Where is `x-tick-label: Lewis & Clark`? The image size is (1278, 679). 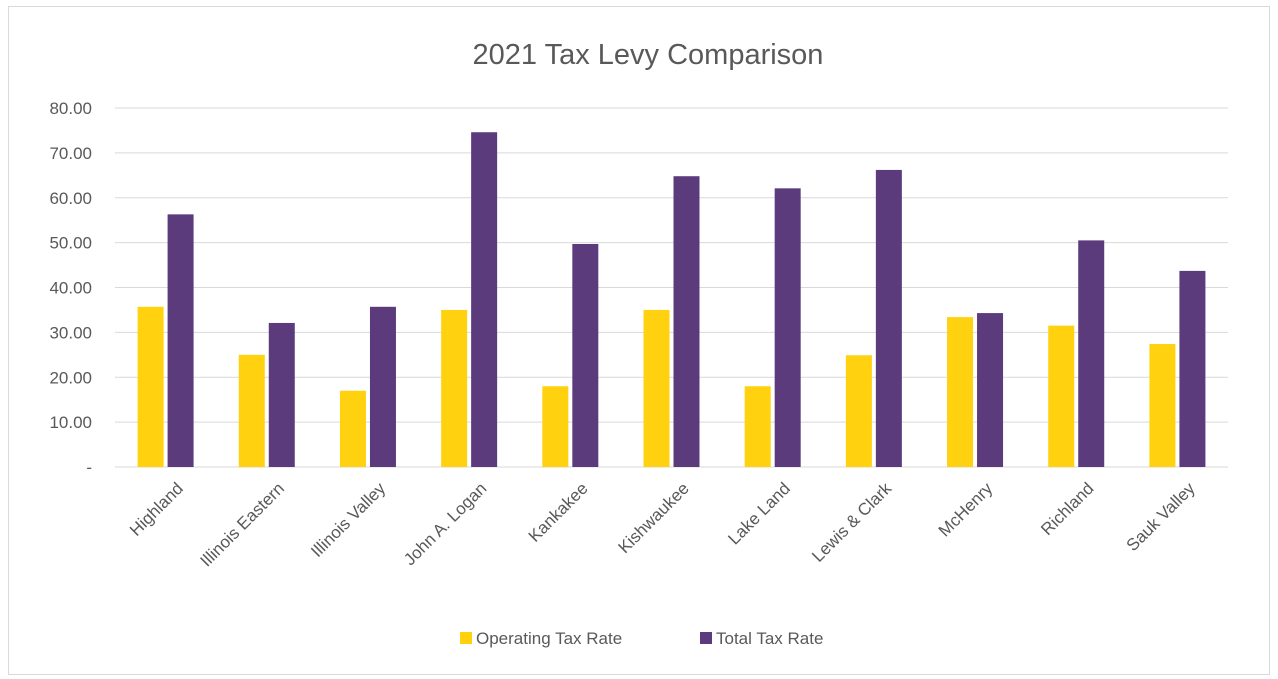 x-tick-label: Lewis & Clark is located at coordinates (851, 522).